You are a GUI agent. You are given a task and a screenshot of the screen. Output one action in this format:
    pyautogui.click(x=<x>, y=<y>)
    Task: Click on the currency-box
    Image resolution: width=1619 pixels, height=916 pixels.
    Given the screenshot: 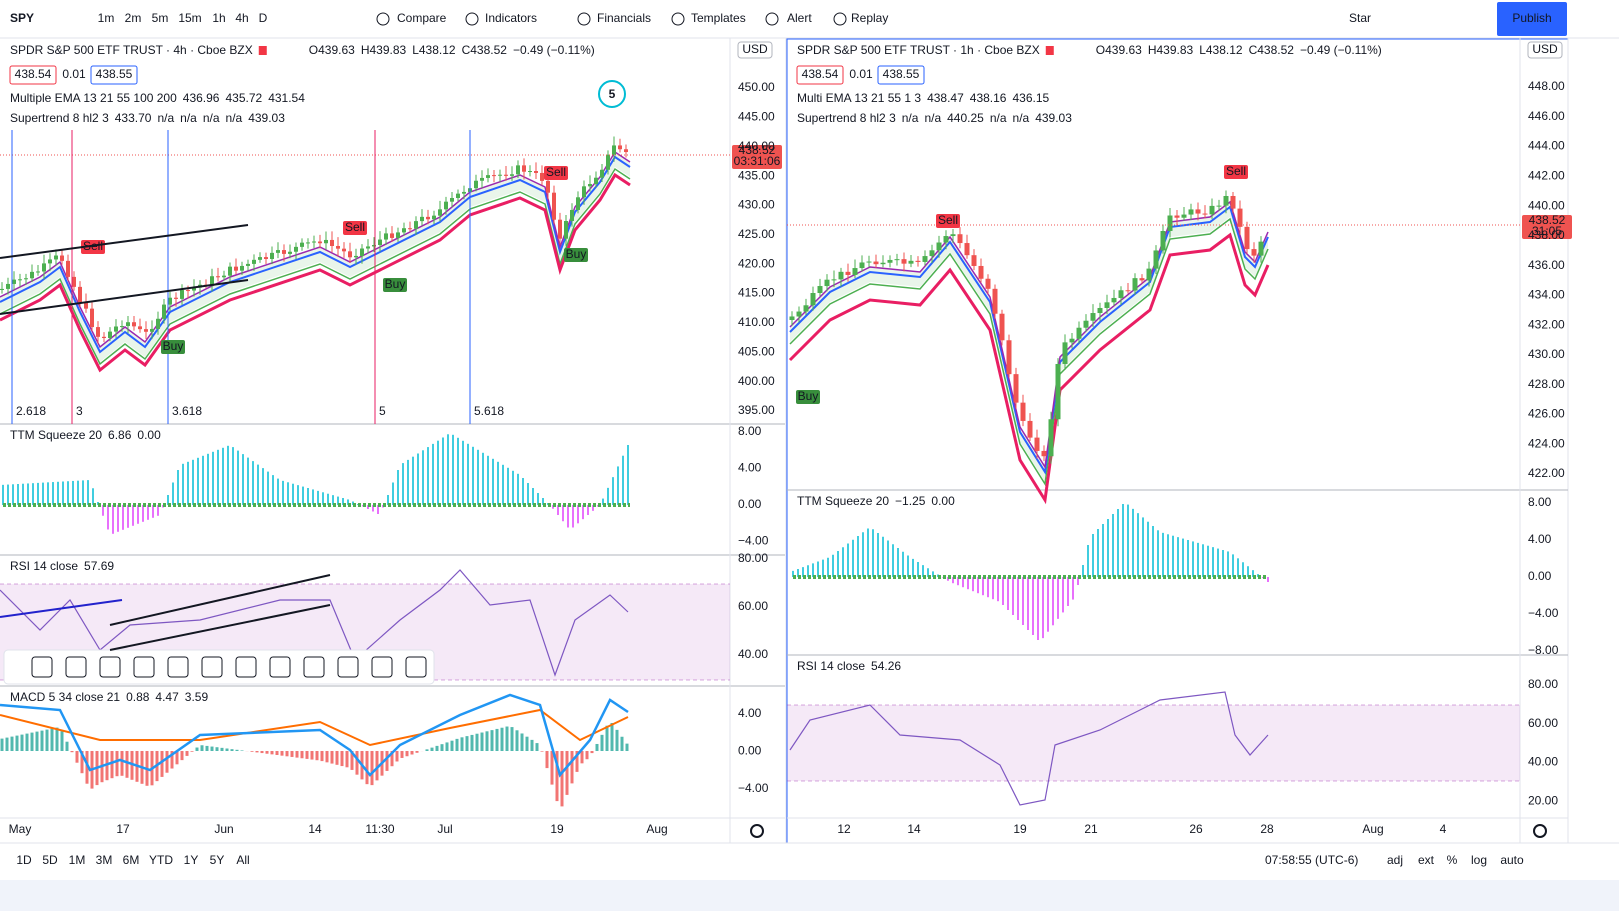 What is the action you would take?
    pyautogui.click(x=1545, y=50)
    